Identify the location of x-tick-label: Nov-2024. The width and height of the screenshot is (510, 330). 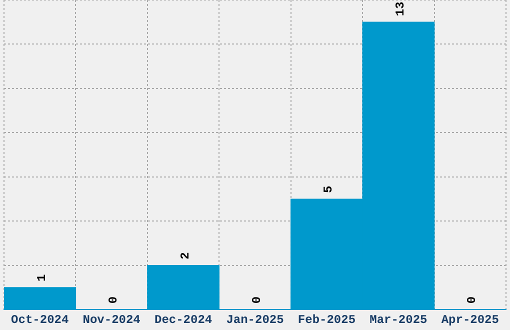
(111, 319).